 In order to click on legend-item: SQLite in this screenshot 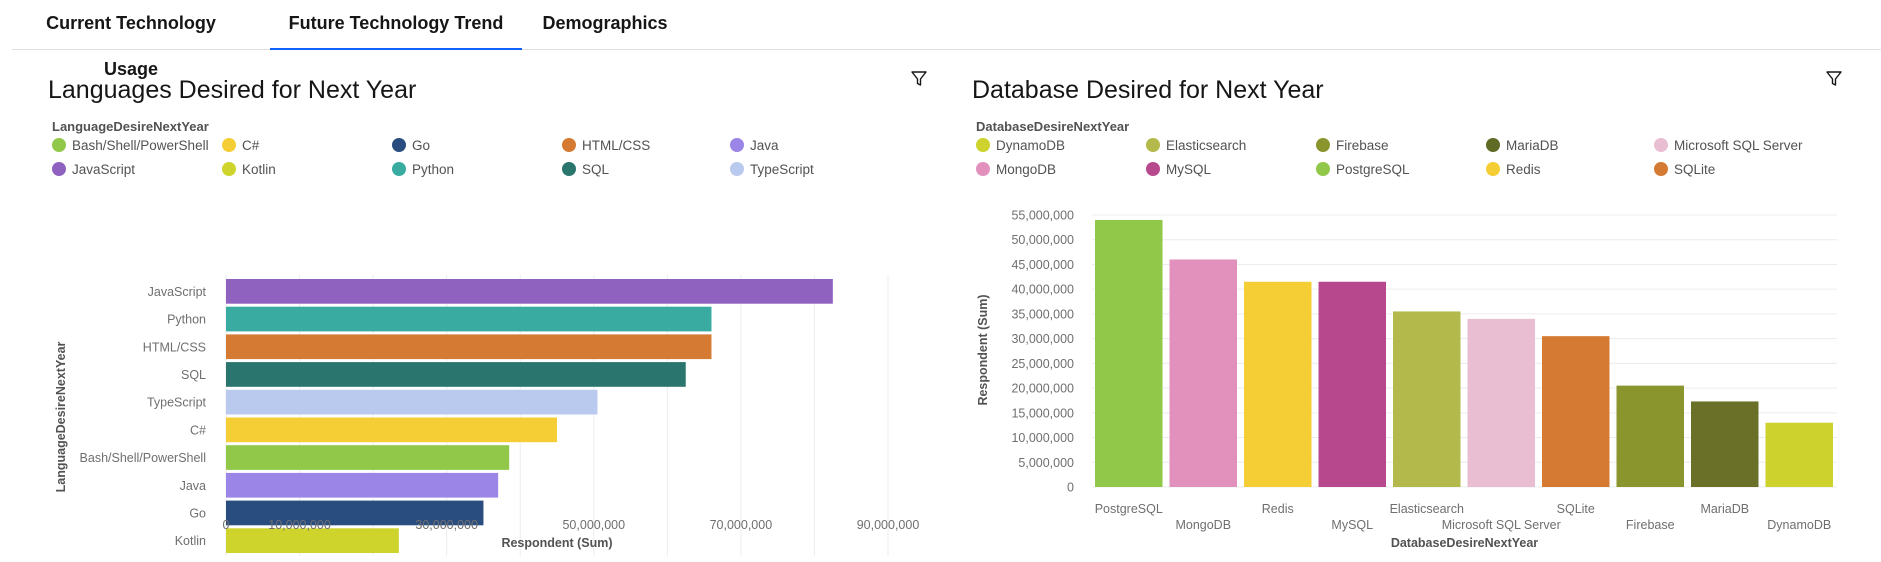, I will do `click(1684, 169)`.